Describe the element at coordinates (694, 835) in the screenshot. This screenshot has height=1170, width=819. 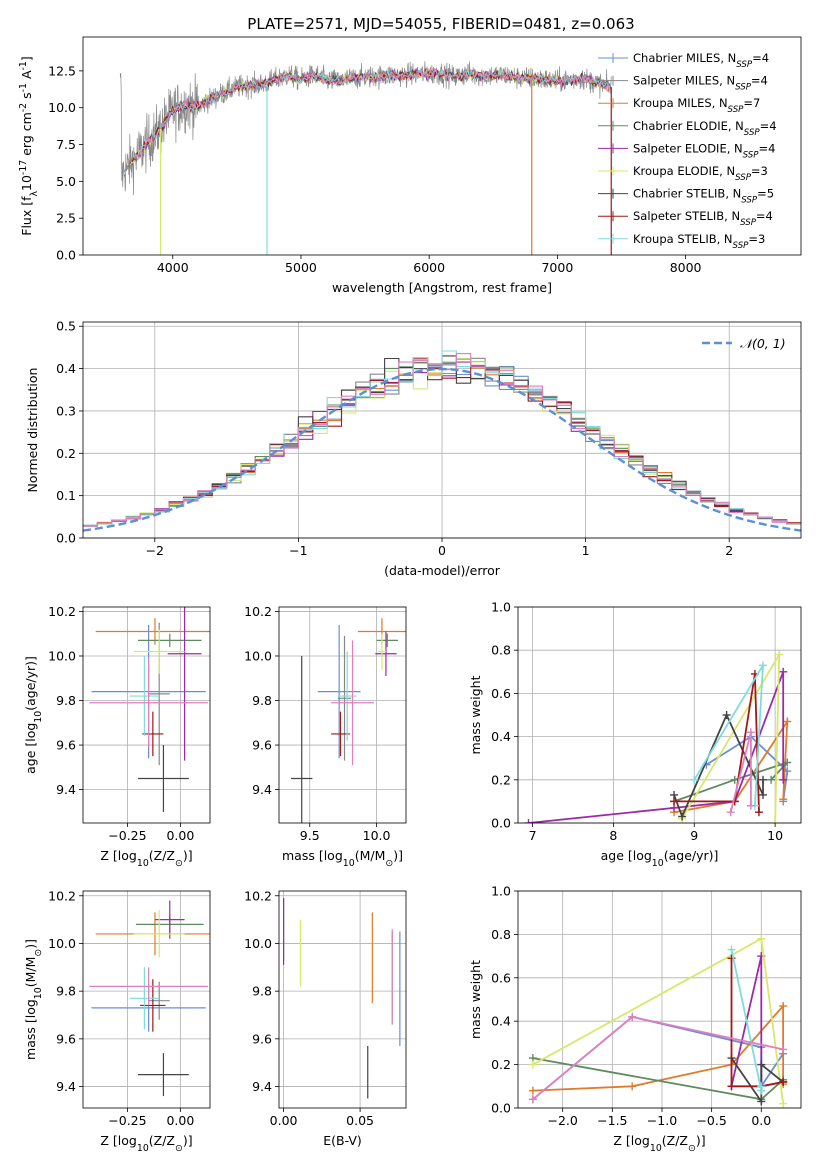
I see `xtick-label-2: 9` at that location.